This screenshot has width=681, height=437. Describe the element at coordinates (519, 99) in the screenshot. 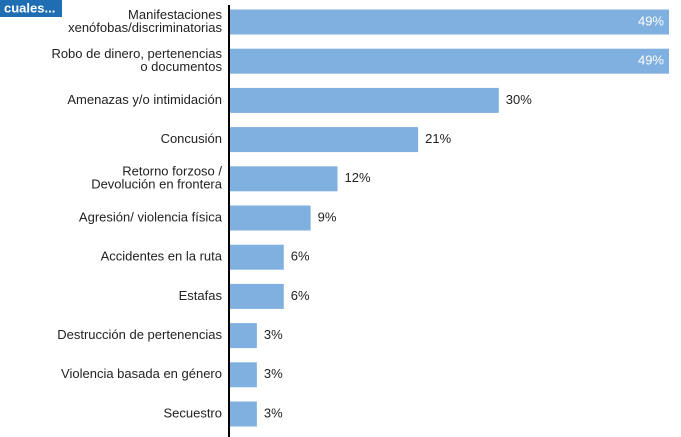

I see `value-label: 30%` at that location.